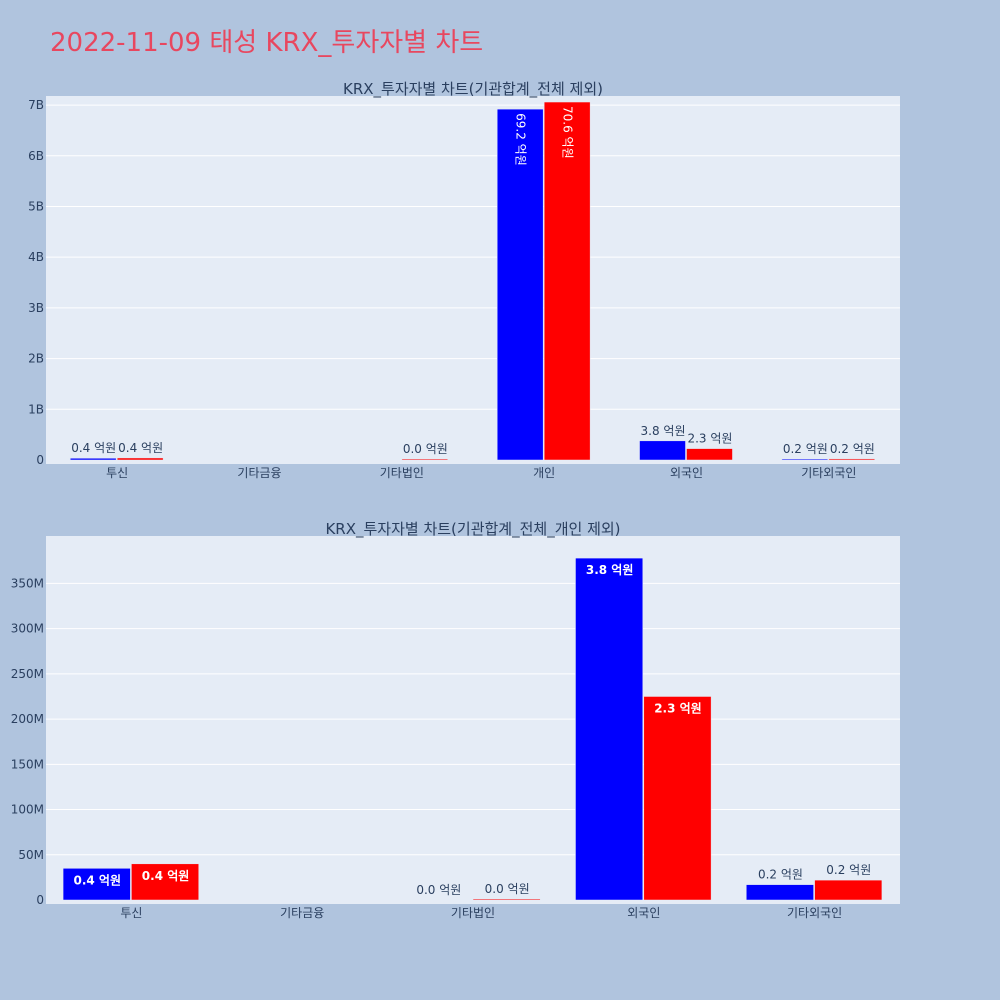 The image size is (1000, 1000). Describe the element at coordinates (472, 529) in the screenshot. I see `chart-title: KRX_투자자별 차트(기관합계_전체_개인 제외)` at that location.